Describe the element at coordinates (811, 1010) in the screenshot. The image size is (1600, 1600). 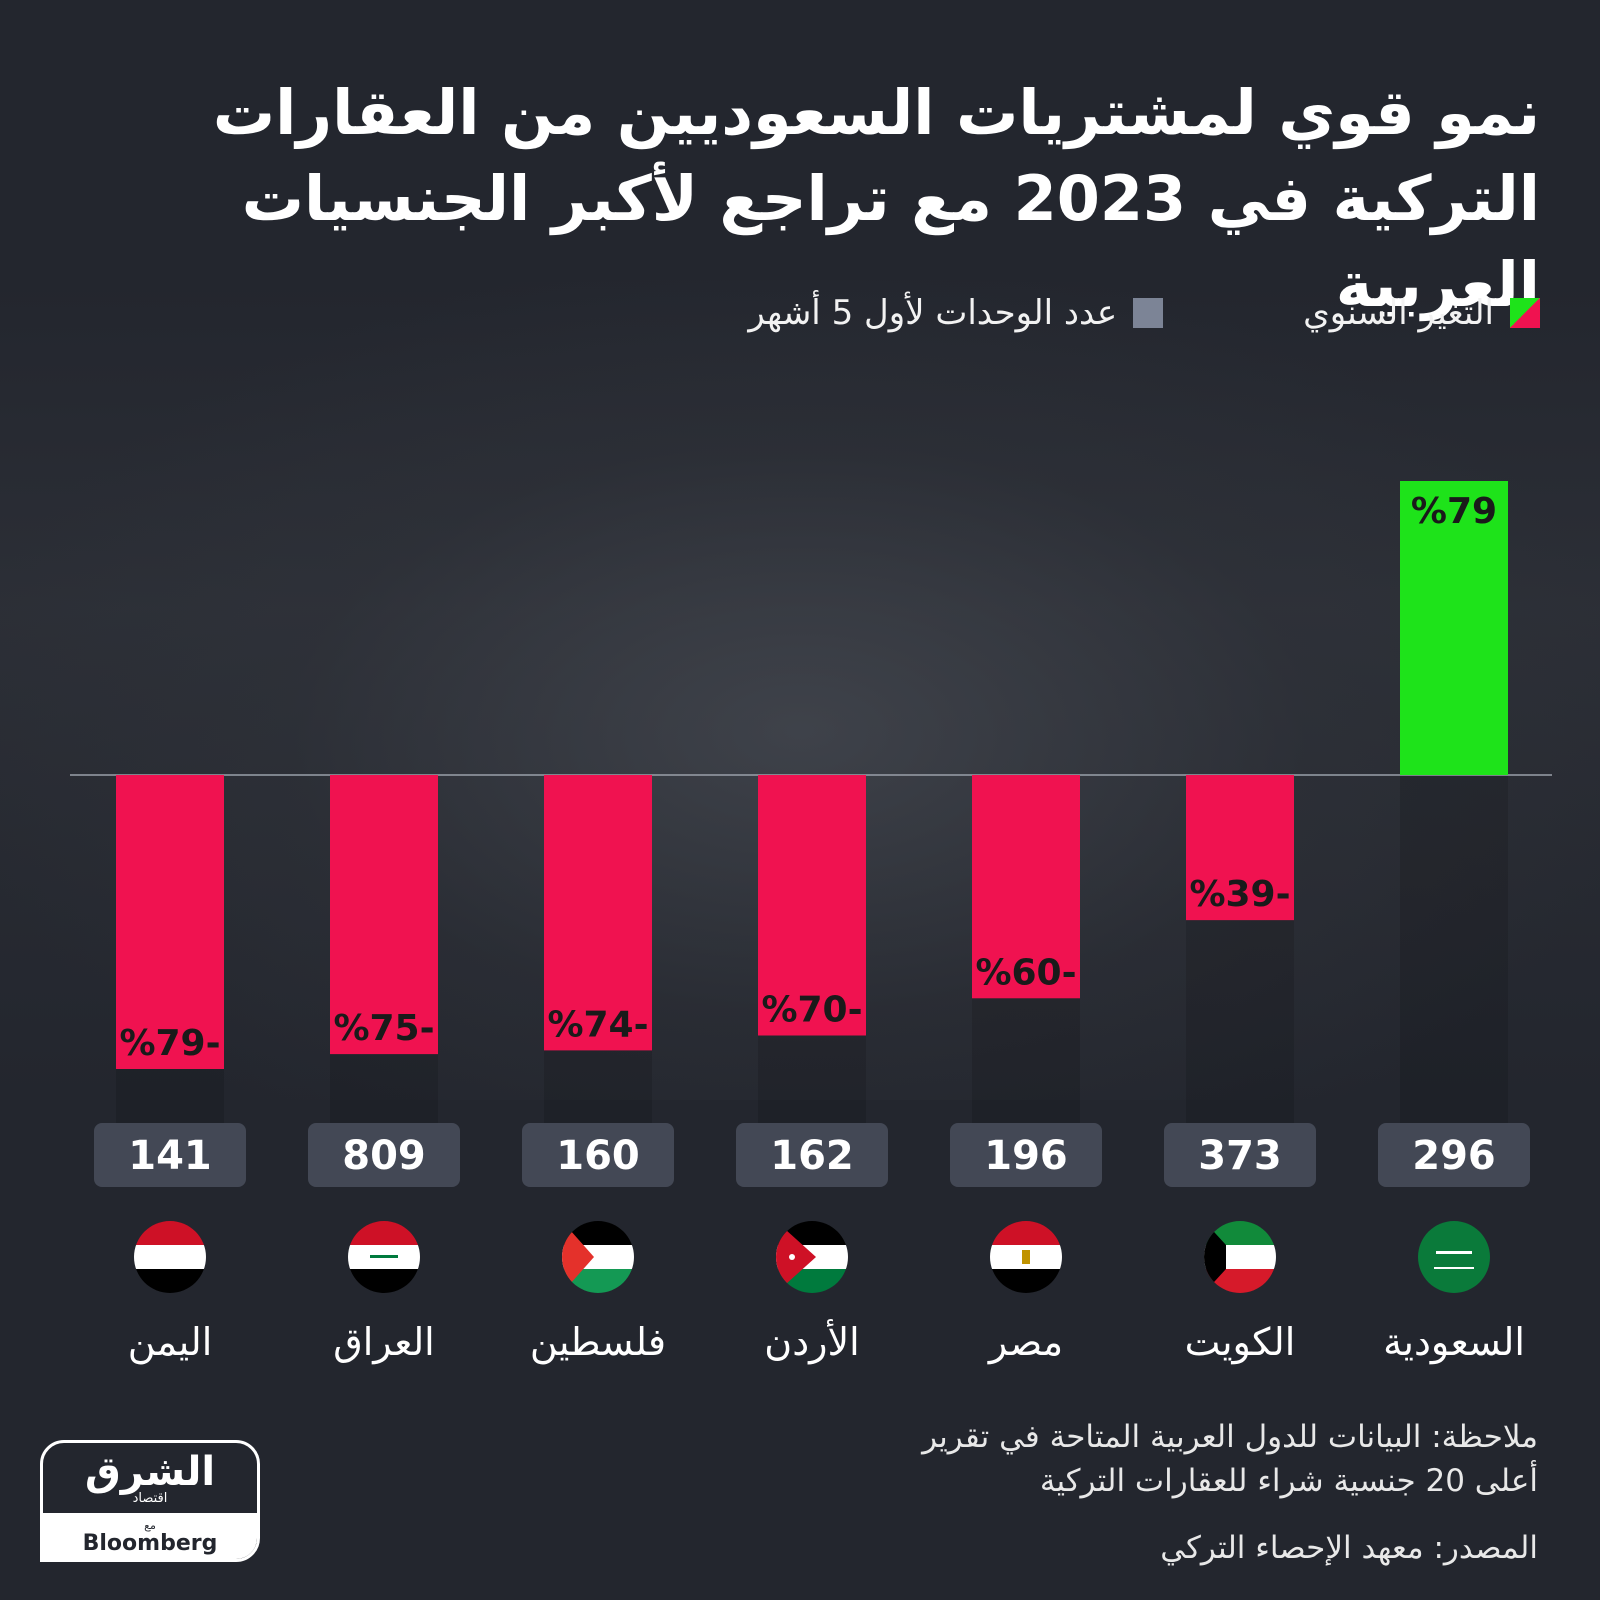
I see `bar-label-3: %70-` at that location.